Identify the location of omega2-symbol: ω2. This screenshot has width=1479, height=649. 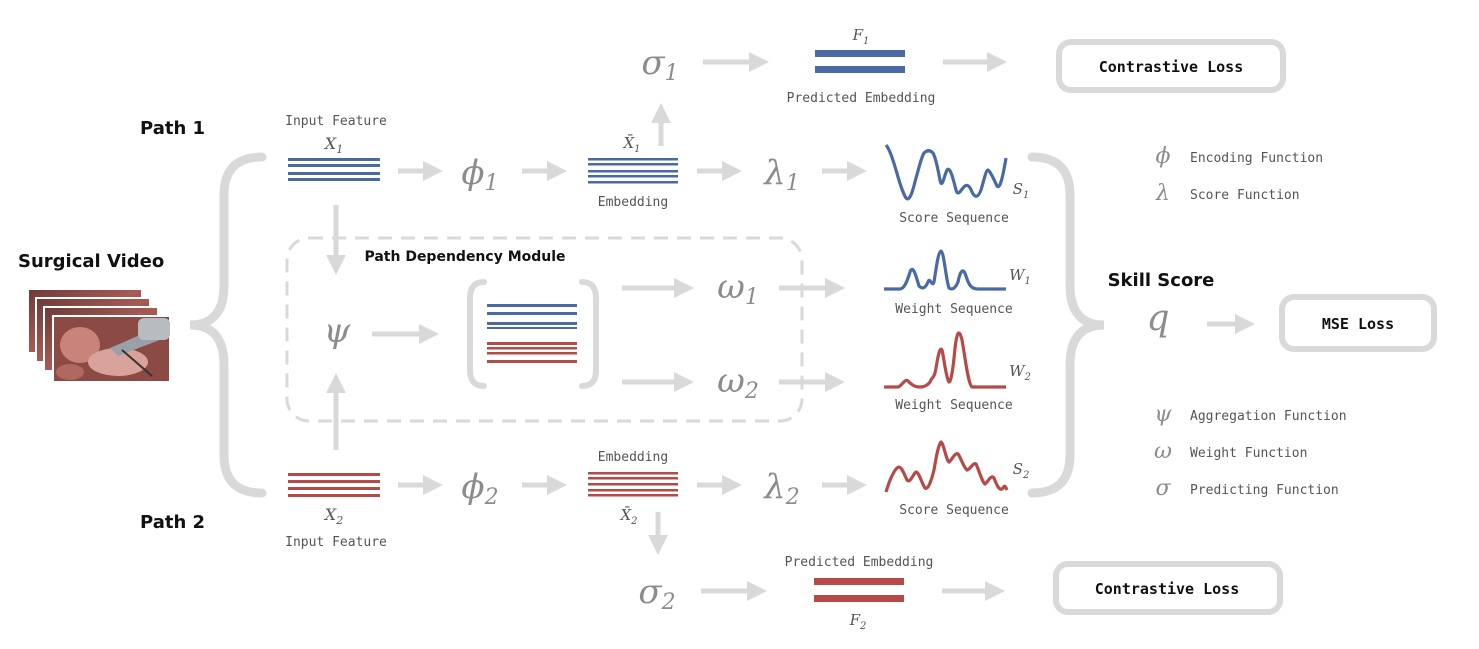
(738, 382).